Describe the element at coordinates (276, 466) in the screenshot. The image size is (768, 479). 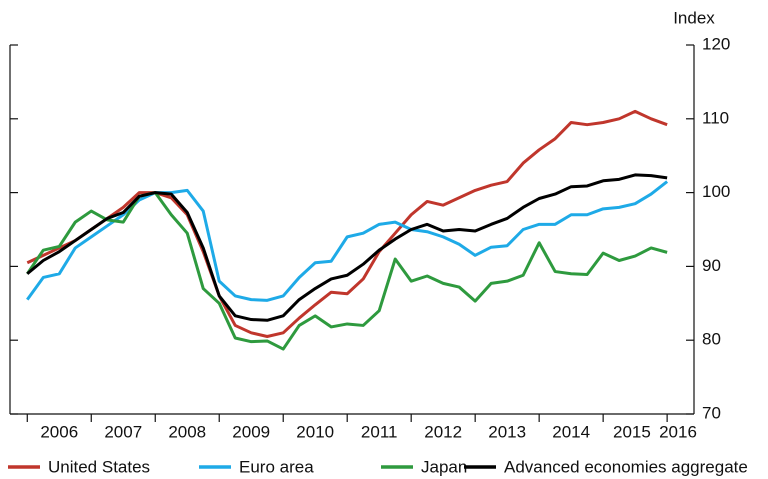
I see `legend-label: Euro area` at that location.